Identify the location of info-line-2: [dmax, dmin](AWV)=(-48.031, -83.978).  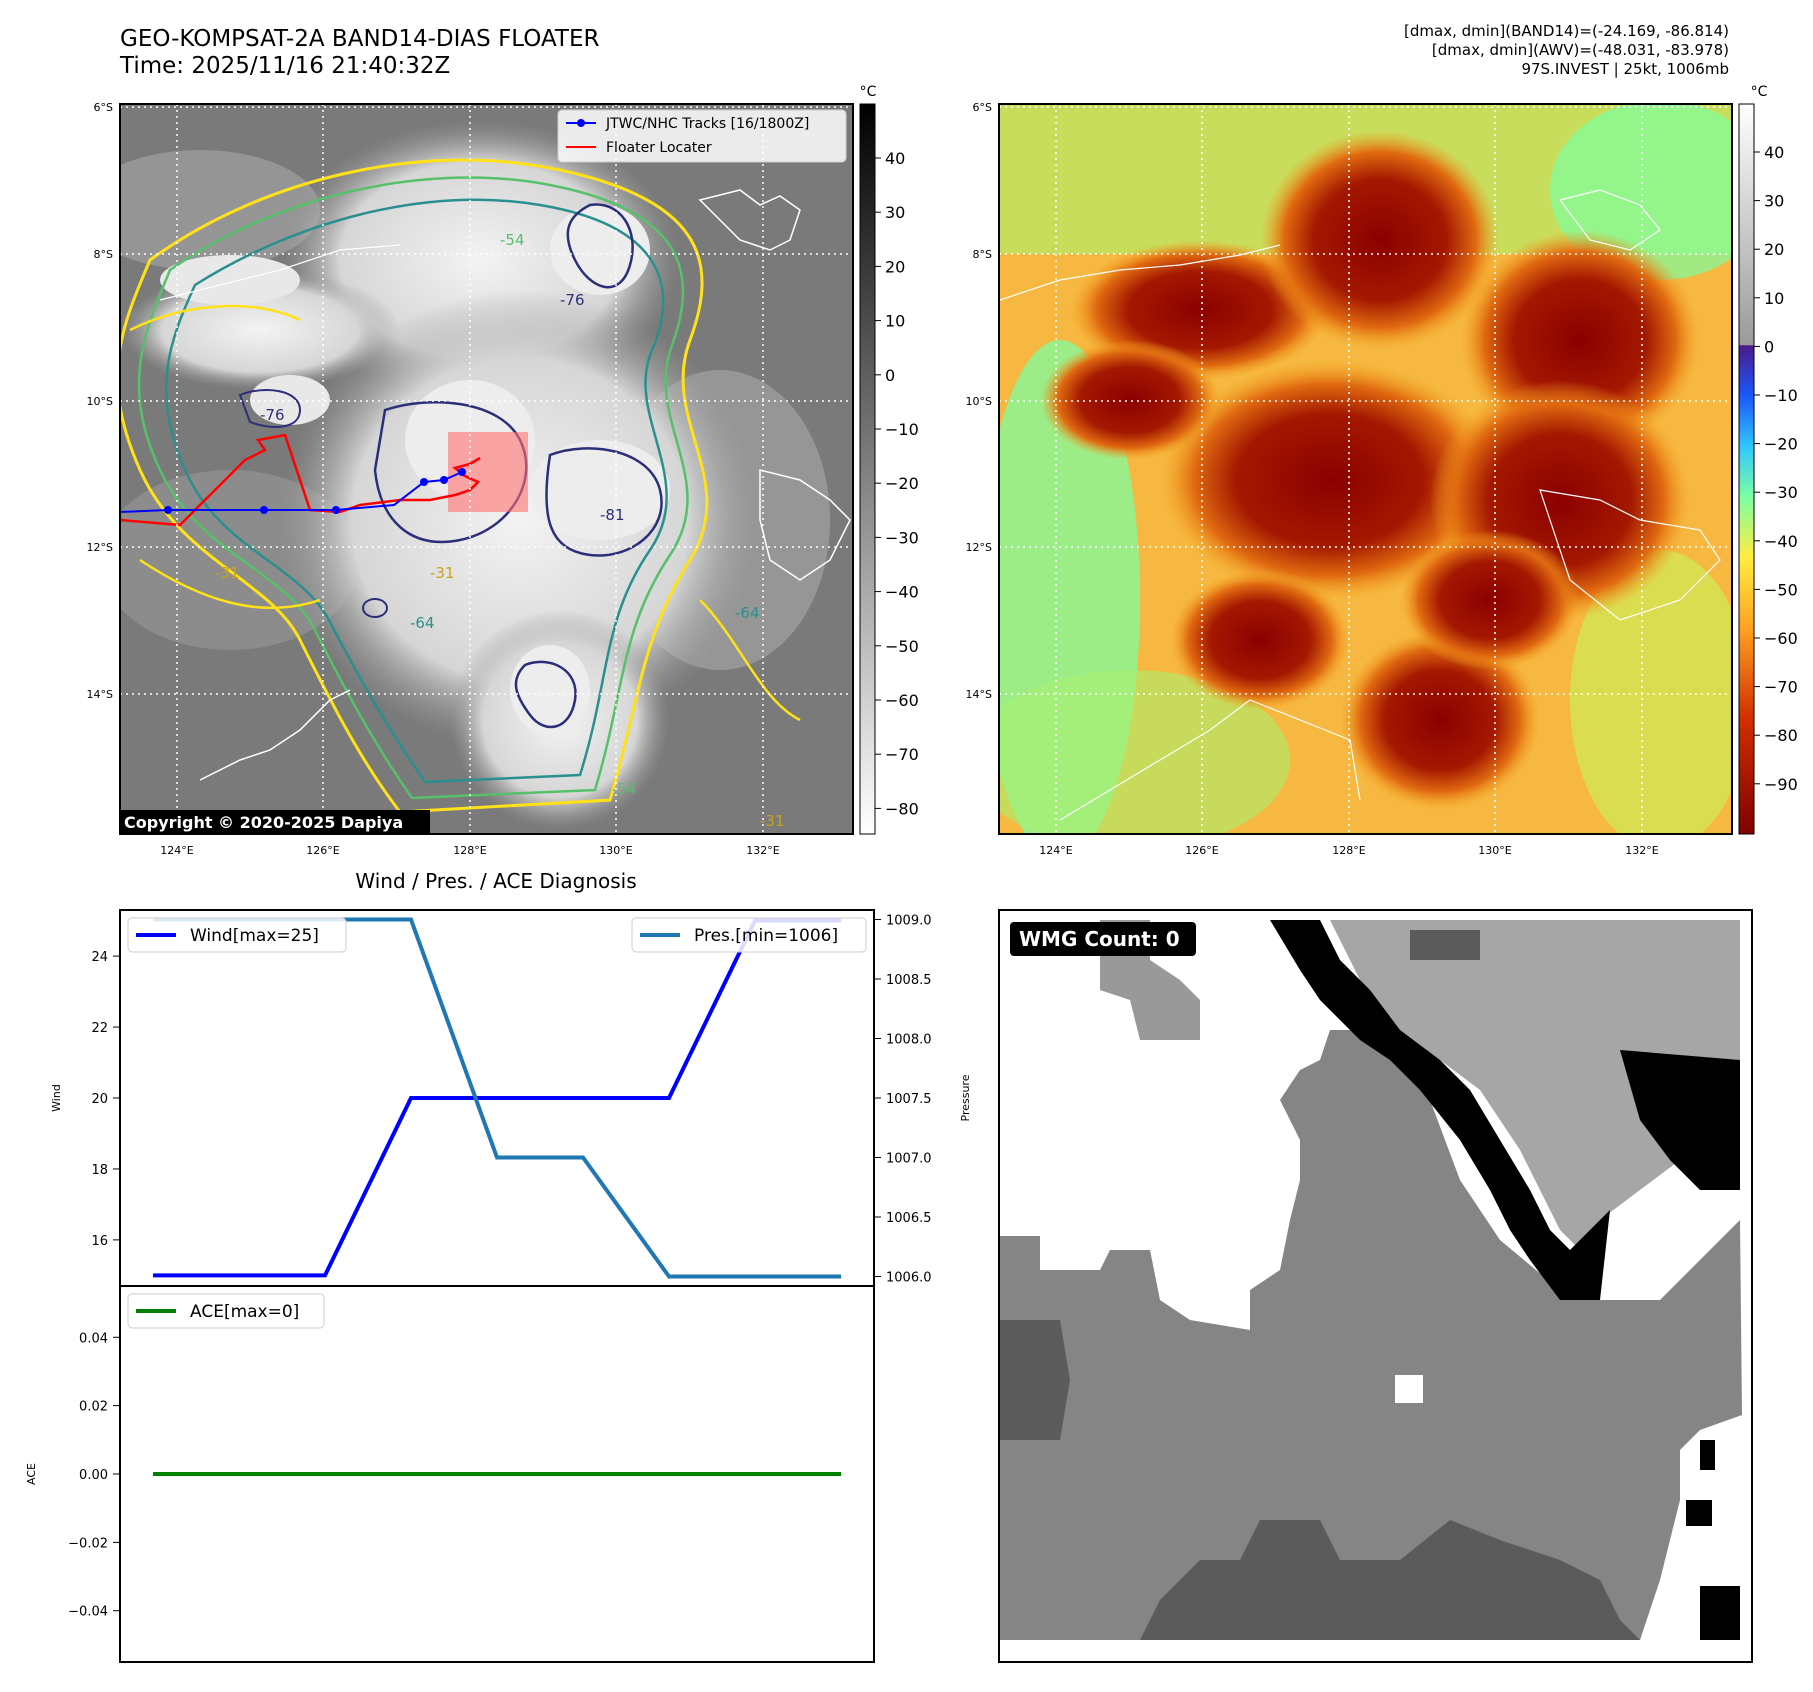
(1580, 50).